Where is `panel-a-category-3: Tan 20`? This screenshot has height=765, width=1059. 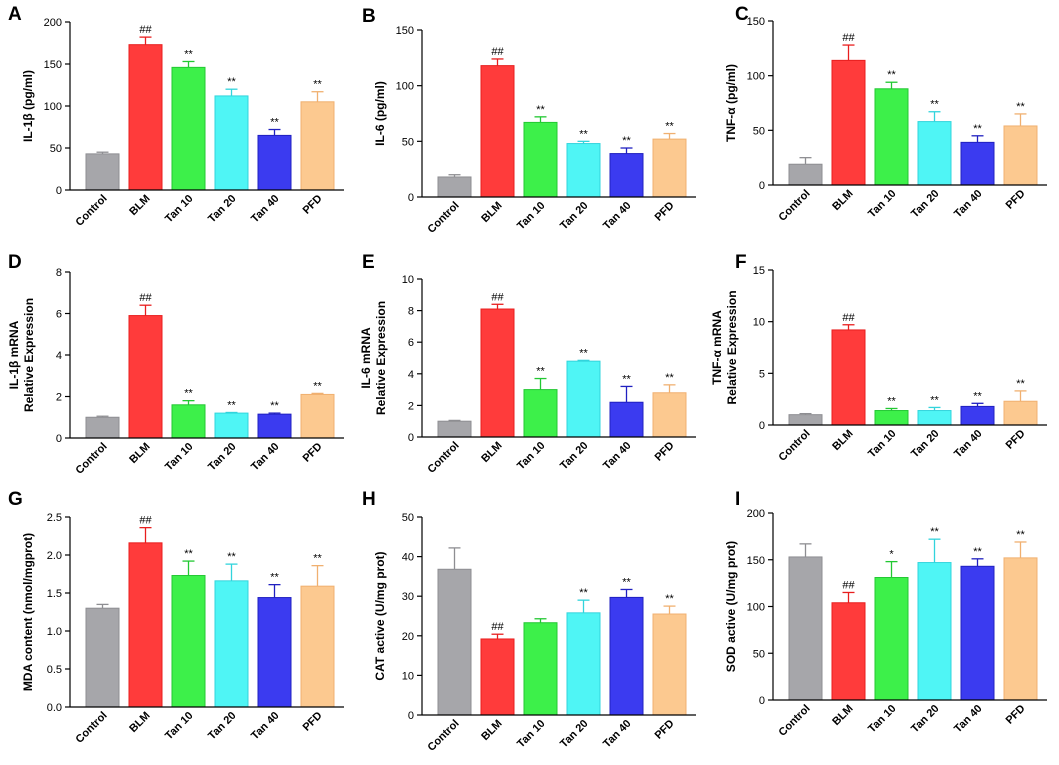
panel-a-category-3: Tan 20 is located at coordinates (222, 209).